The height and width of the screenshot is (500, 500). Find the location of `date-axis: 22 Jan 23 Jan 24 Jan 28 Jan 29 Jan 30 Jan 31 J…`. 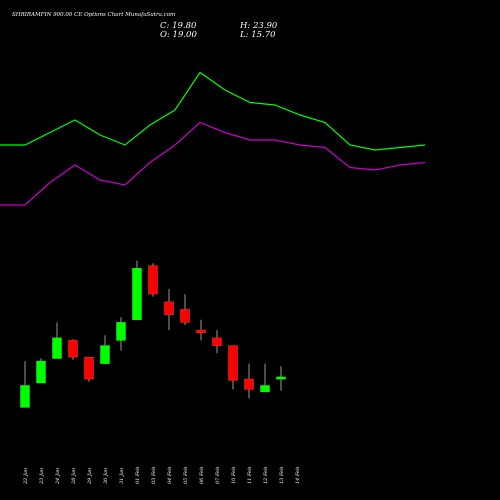

date-axis: 22 Jan 23 Jan 24 Jan 28 Jan 29 Jan 30 Jan 31 J… is located at coordinates (162, 476).